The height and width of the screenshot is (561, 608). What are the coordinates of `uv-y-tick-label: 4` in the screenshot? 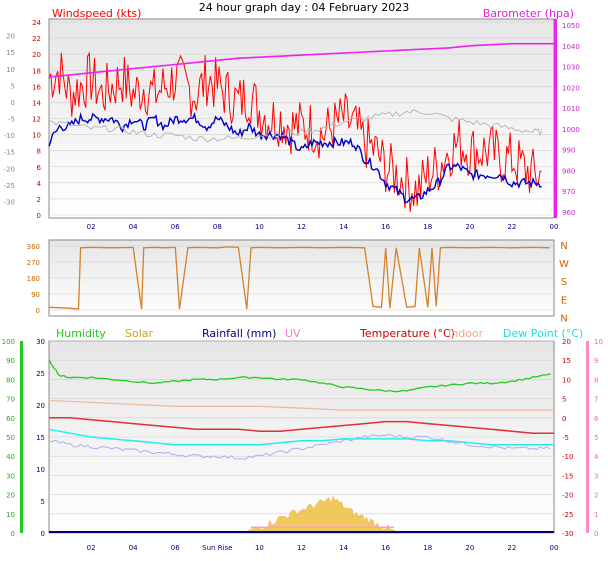 It's located at (596, 457).